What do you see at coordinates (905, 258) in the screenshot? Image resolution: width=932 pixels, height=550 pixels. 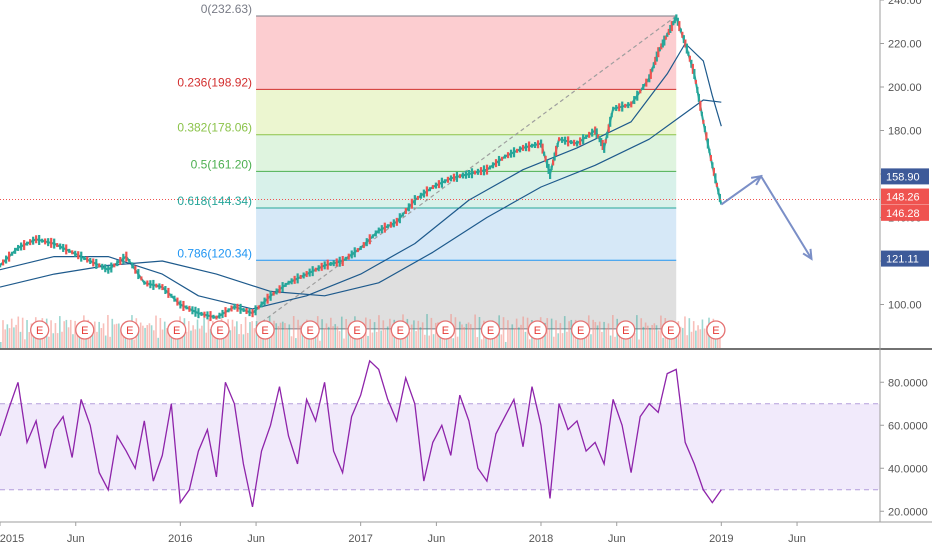 I see `price-label-box` at bounding box center [905, 258].